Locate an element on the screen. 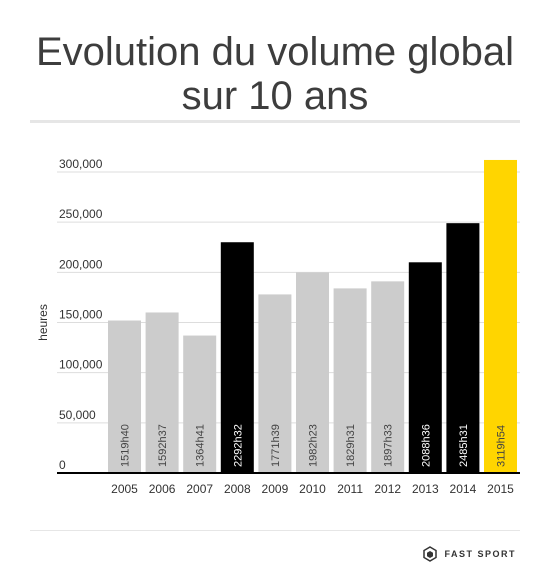 The height and width of the screenshot is (580, 550). chart-title-line-1: Evolution du volume global is located at coordinates (275, 52).